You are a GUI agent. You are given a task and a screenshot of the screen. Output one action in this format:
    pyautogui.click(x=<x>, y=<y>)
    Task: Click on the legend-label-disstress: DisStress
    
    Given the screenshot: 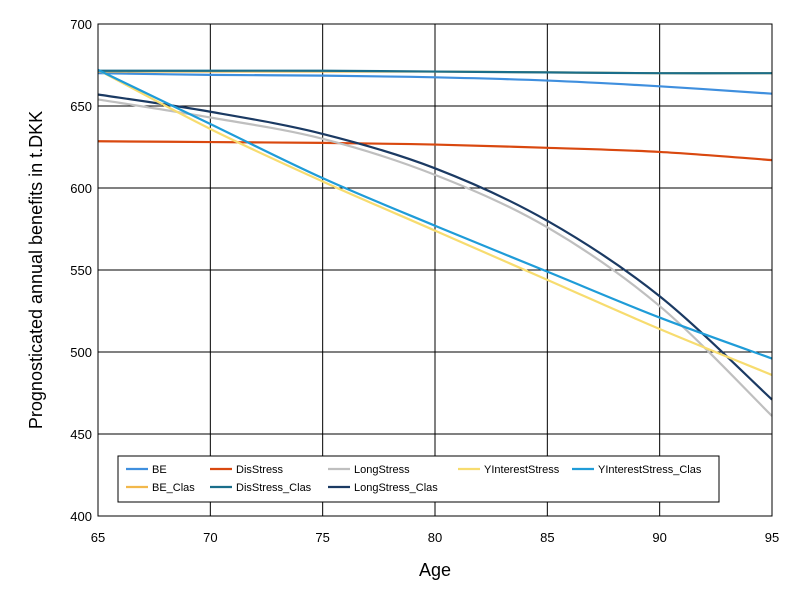 What is the action you would take?
    pyautogui.click(x=260, y=470)
    